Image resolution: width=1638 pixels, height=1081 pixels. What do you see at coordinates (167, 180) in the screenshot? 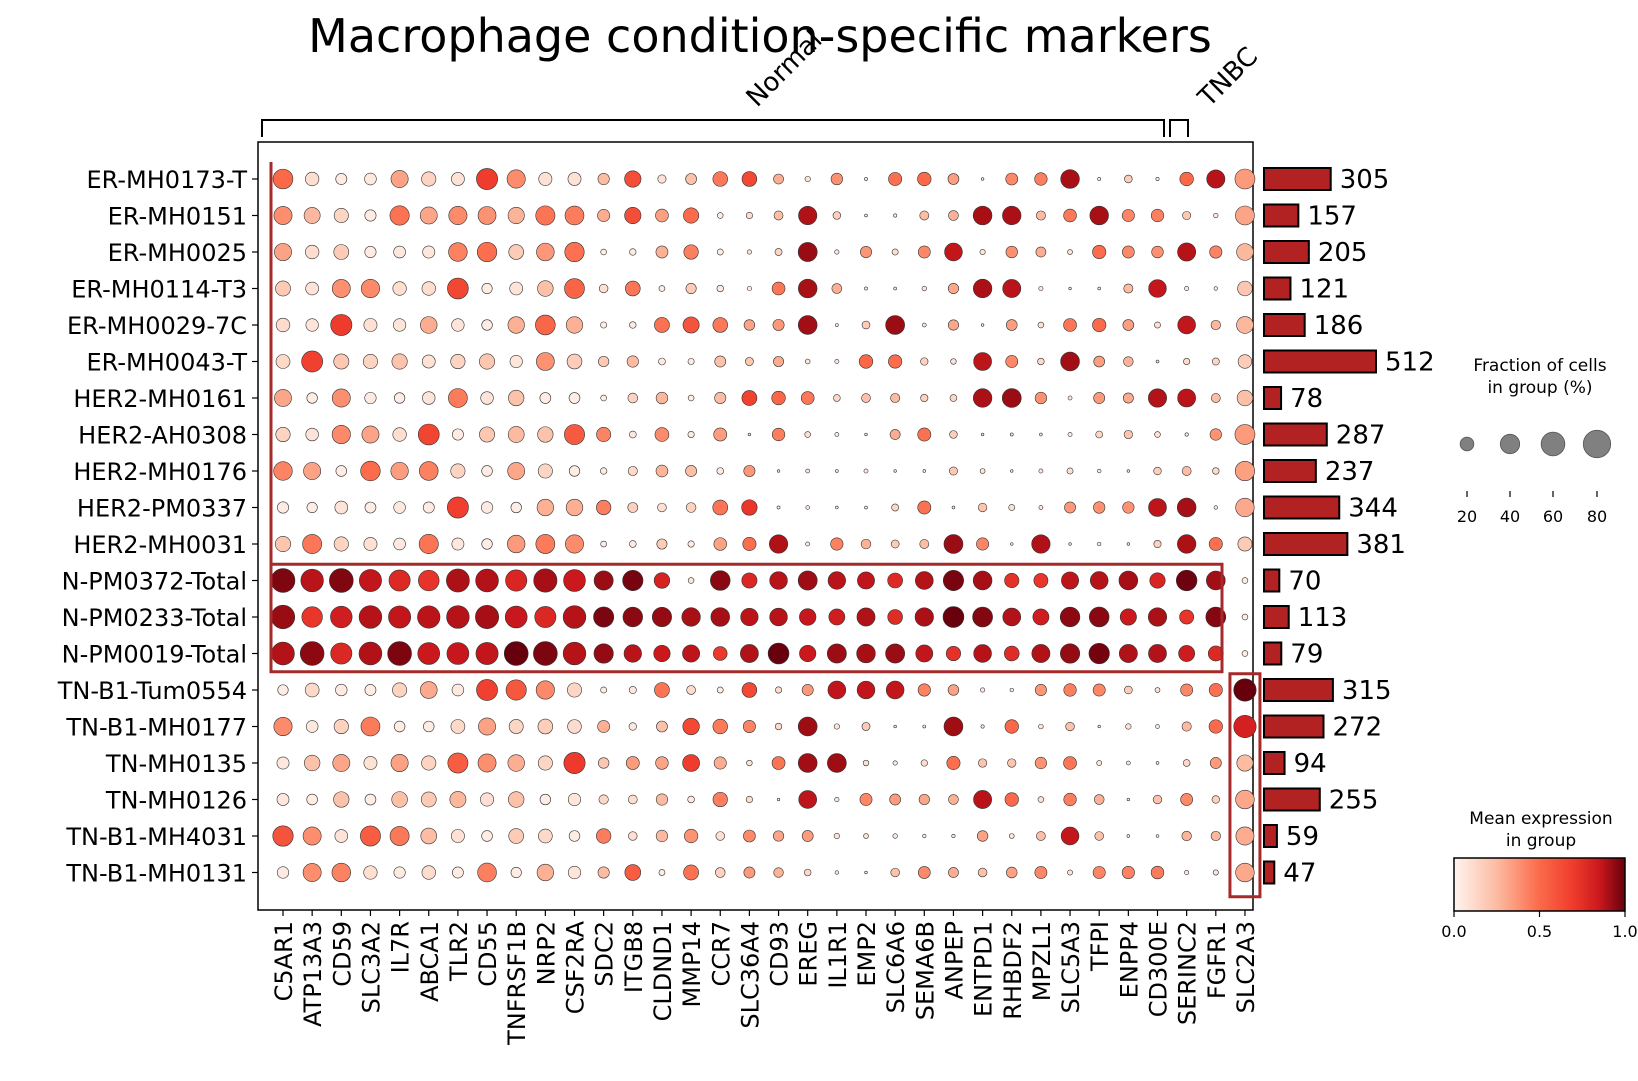
I see `y-tick-label: ER-MH0173-T` at bounding box center [167, 180].